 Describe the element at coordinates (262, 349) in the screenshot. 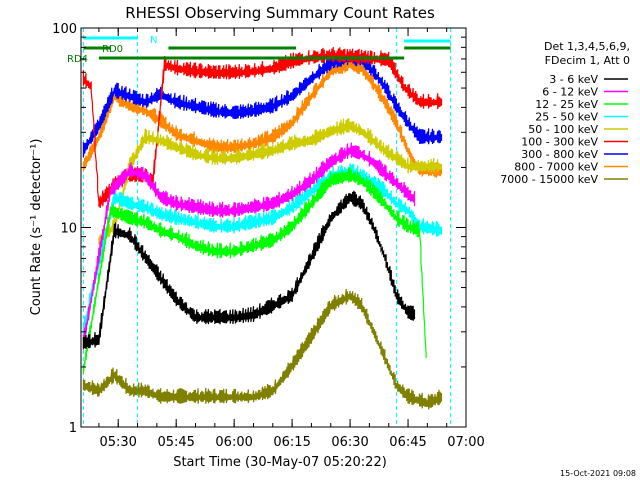

I see `series-8-trace` at that location.